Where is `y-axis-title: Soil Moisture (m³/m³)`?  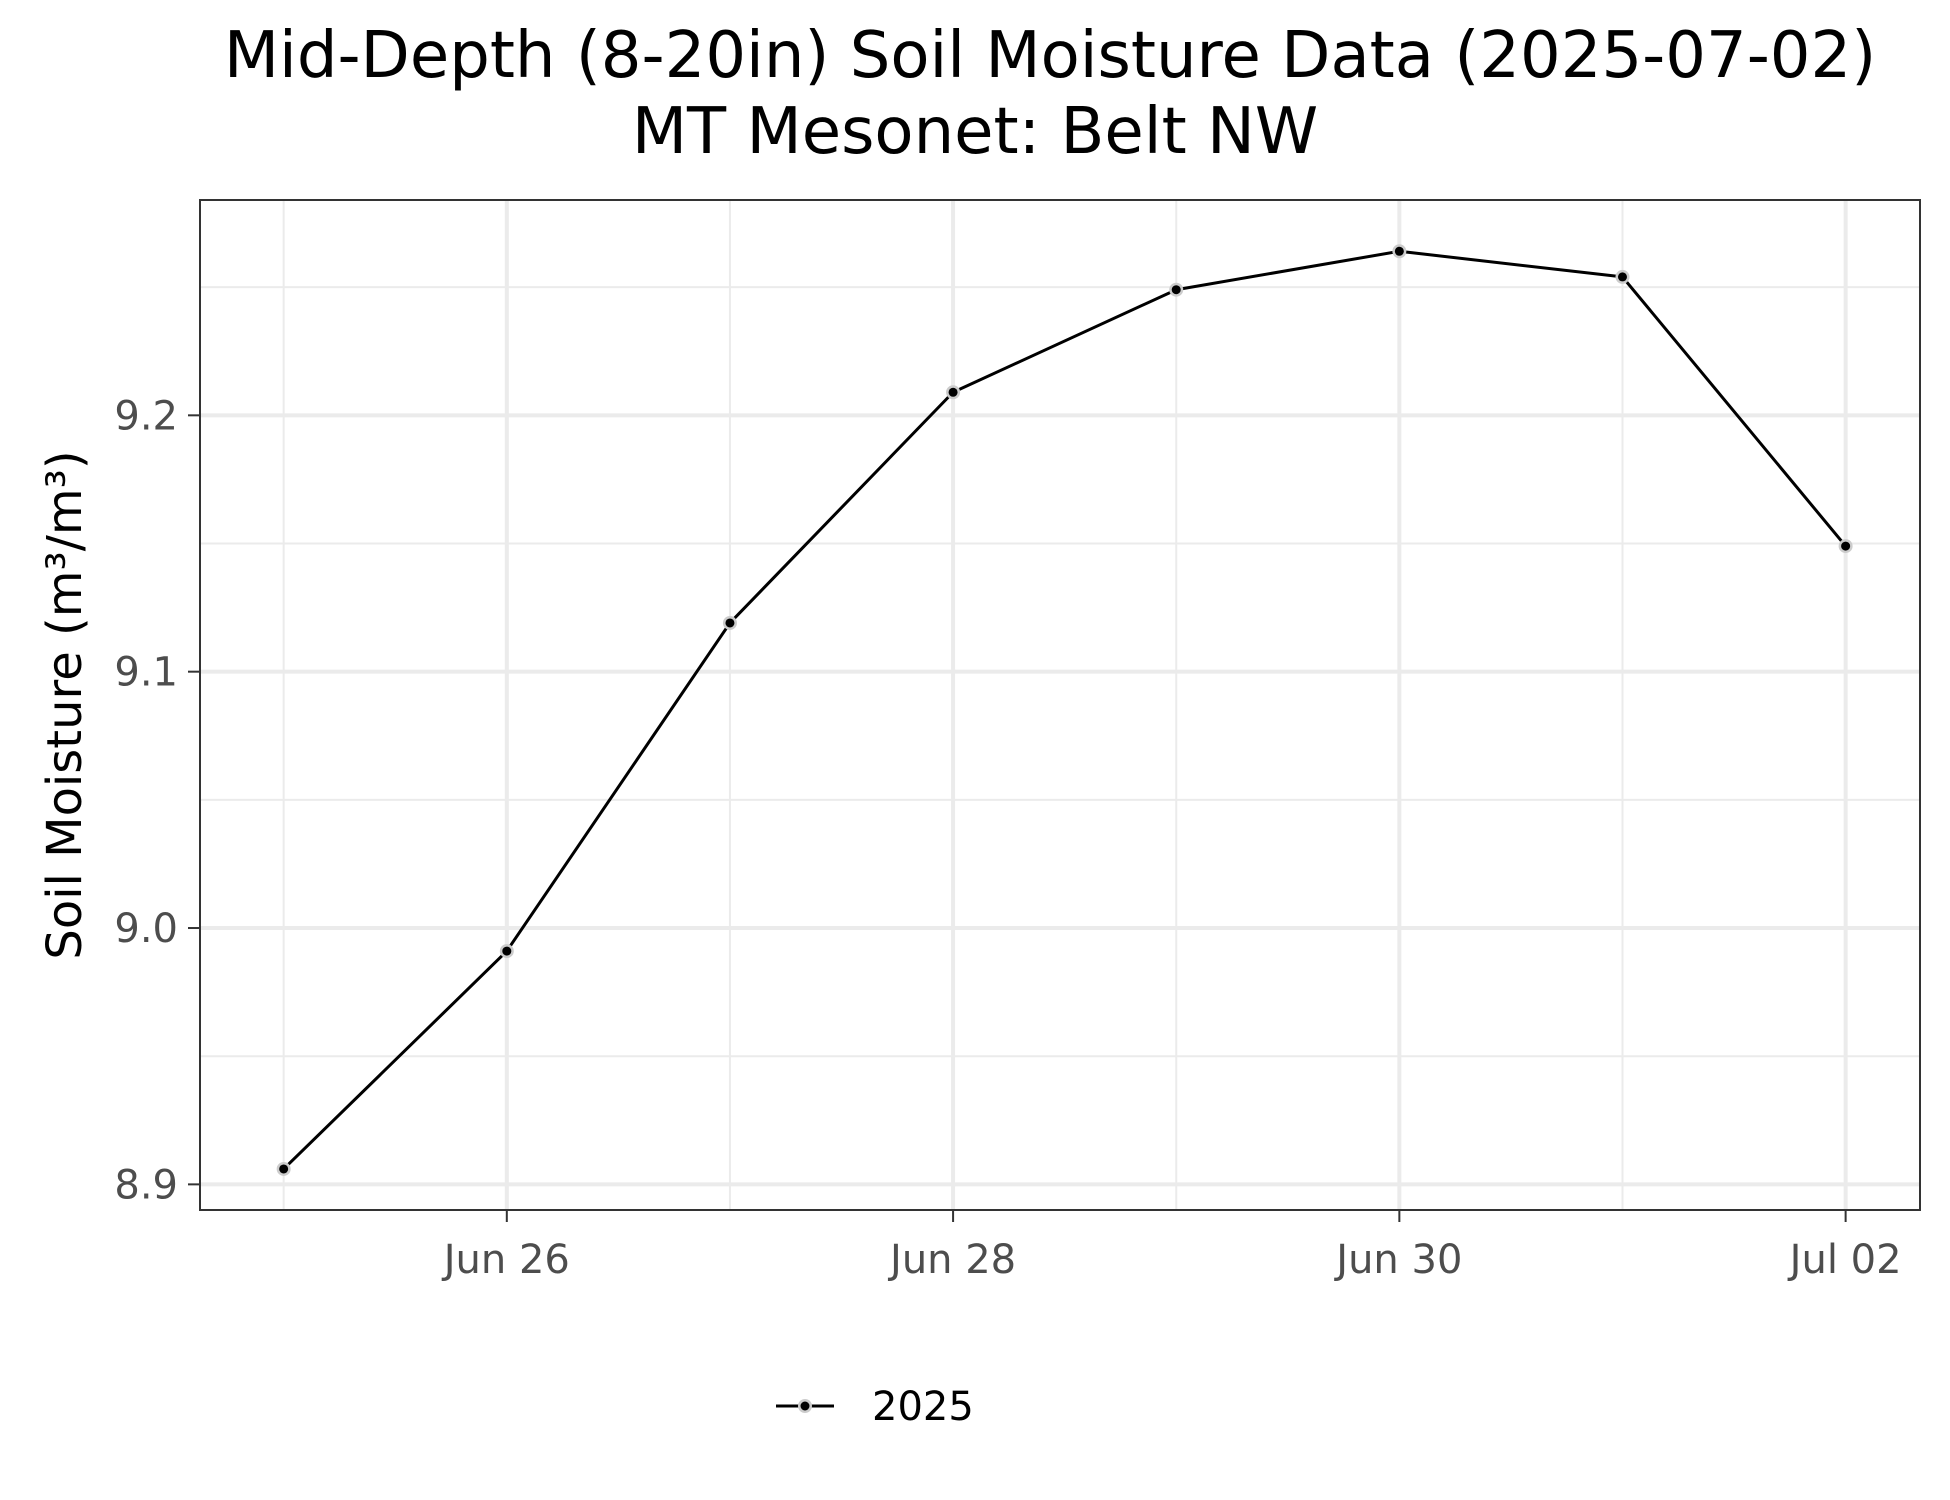 y-axis-title: Soil Moisture (m³/m³) is located at coordinates (65, 704).